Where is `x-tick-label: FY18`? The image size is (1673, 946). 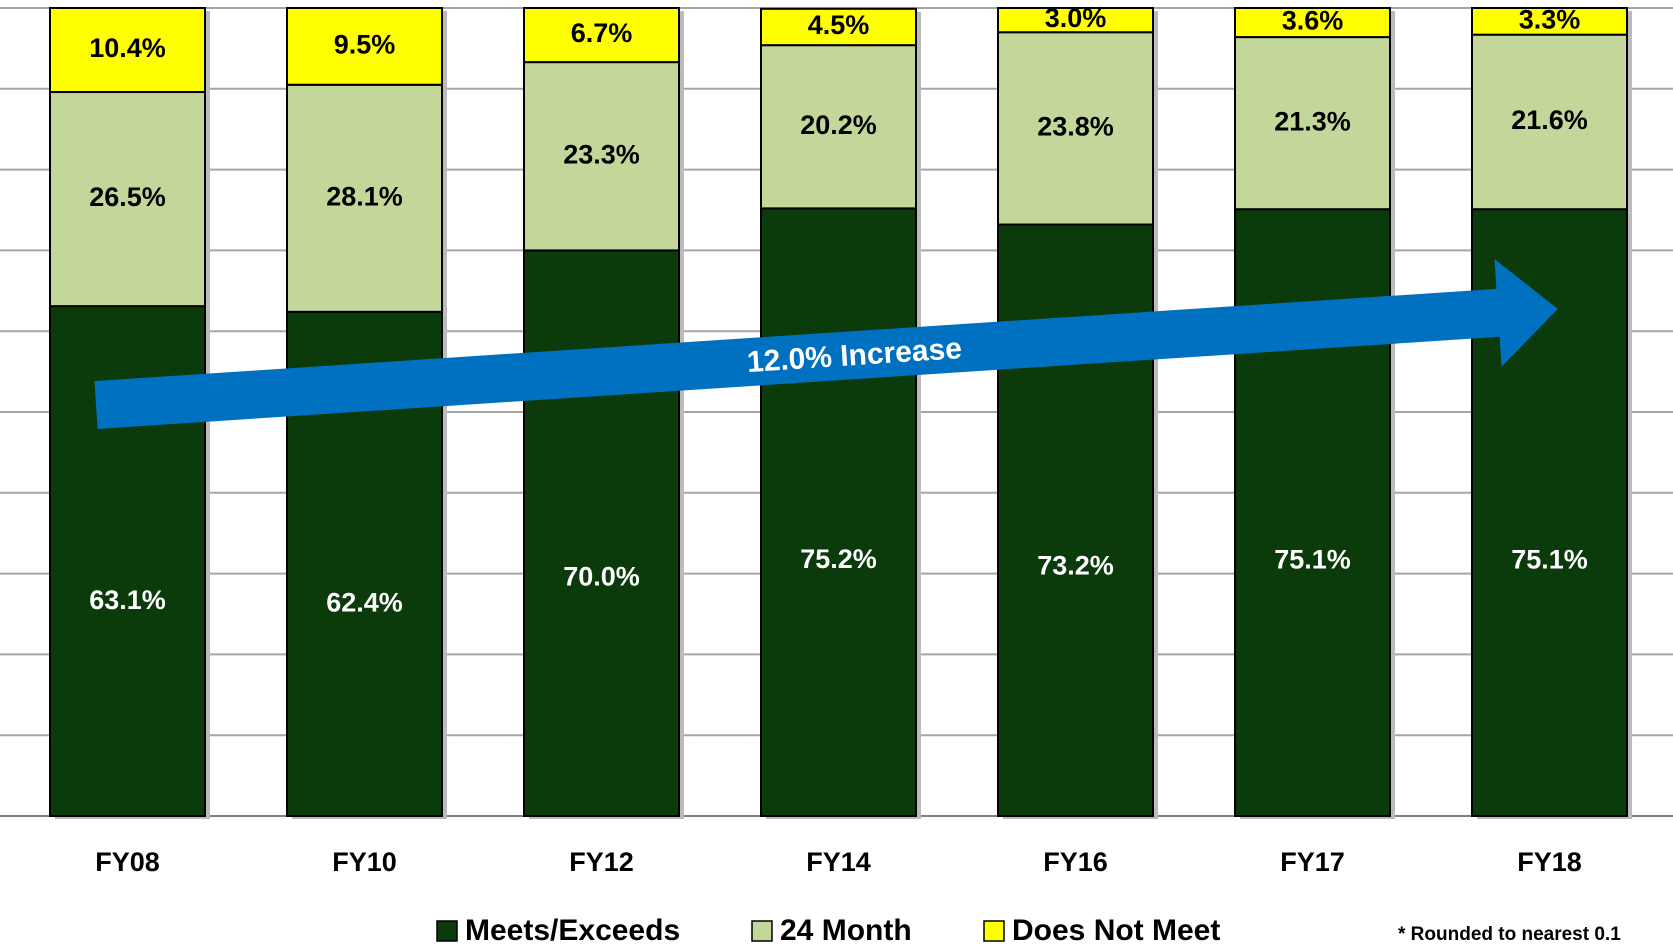 x-tick-label: FY18 is located at coordinates (1549, 862).